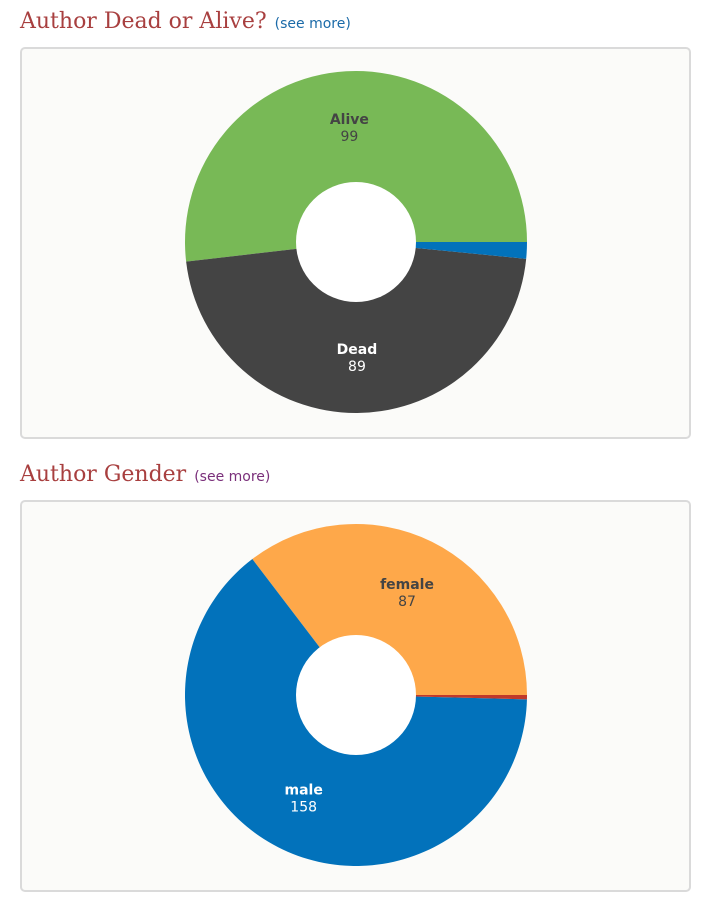 The image size is (716, 912). I want to click on slice-label-dead: Dead, so click(357, 350).